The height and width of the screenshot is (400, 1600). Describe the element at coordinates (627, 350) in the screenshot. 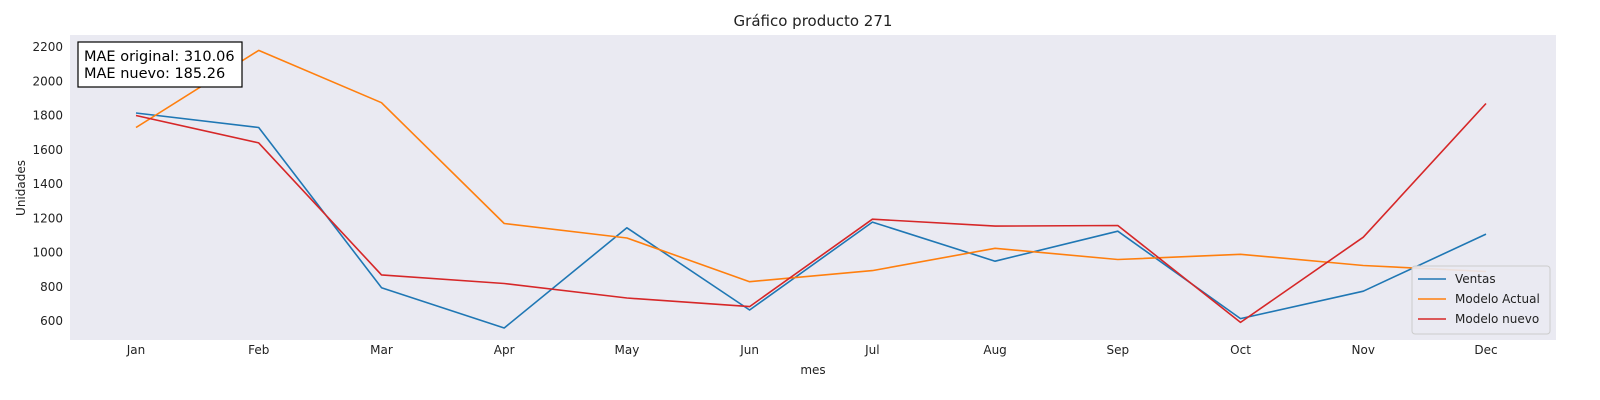

I see `x-tick-label: May` at that location.